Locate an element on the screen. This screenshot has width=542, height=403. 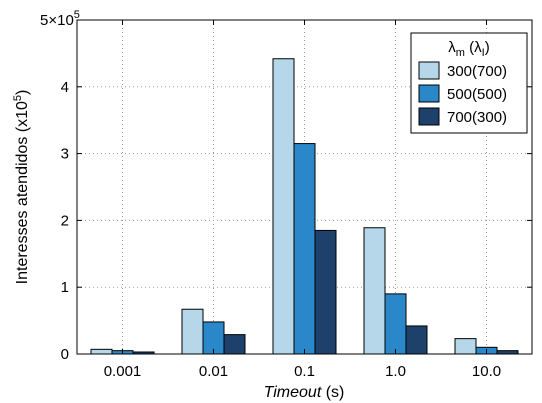
legend-title: λm (λI) is located at coordinates (468, 49).